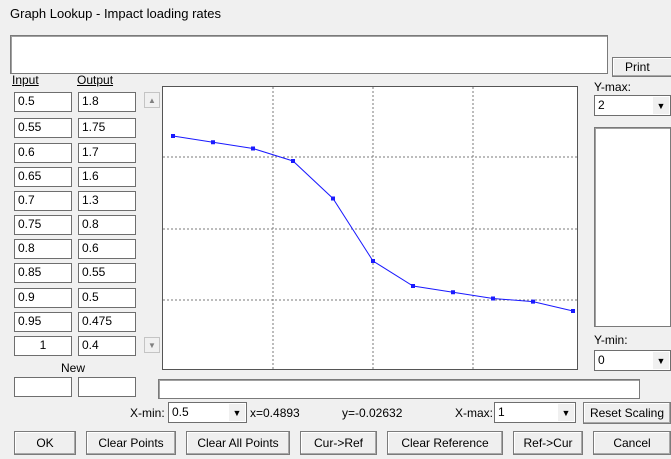 The width and height of the screenshot is (671, 459). What do you see at coordinates (43, 102) in the screenshot?
I see `input-cell: 0.5` at bounding box center [43, 102].